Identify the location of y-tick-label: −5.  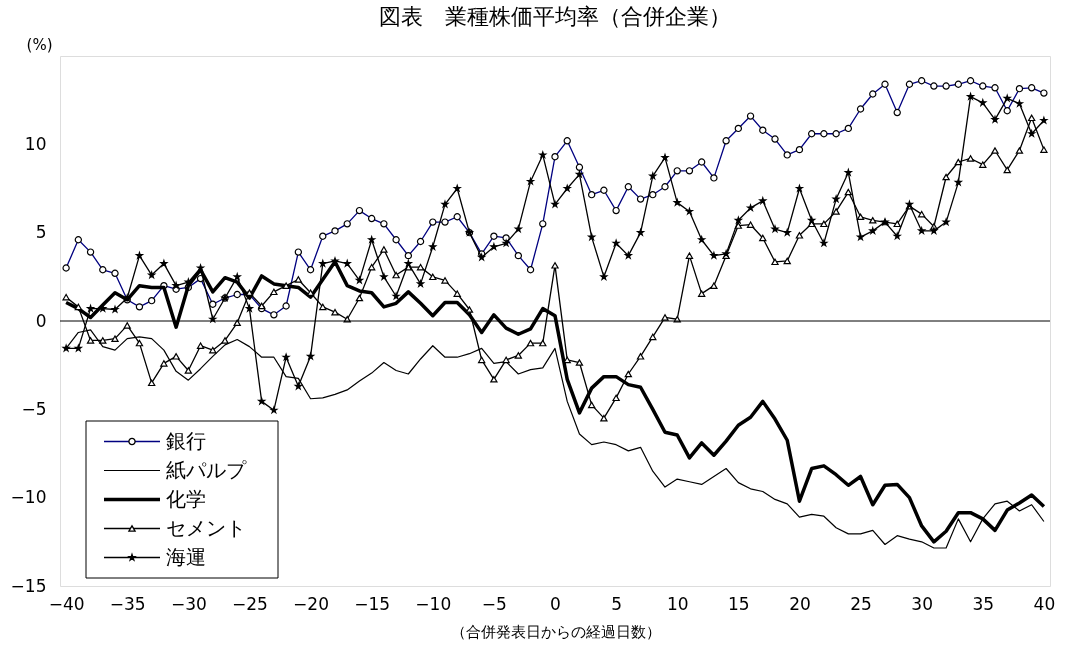
(34, 408).